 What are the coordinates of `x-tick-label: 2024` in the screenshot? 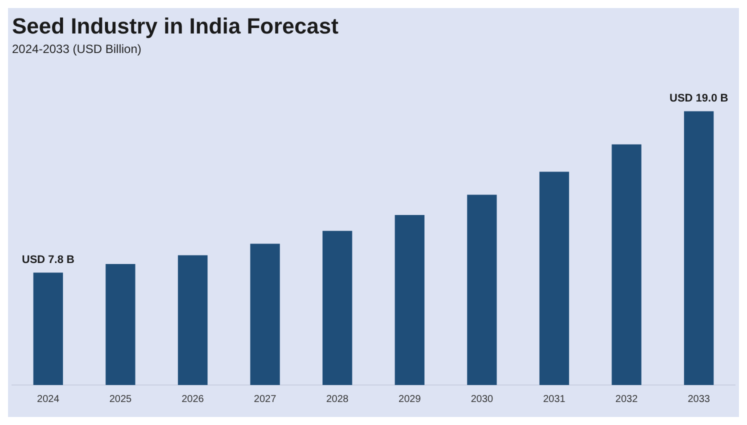 It's located at (48, 399).